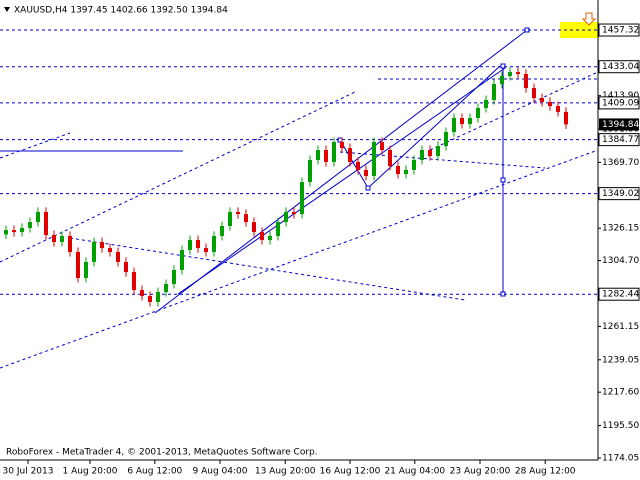  I want to click on x-tick-label: 16 Aug 12:00, so click(350, 472).